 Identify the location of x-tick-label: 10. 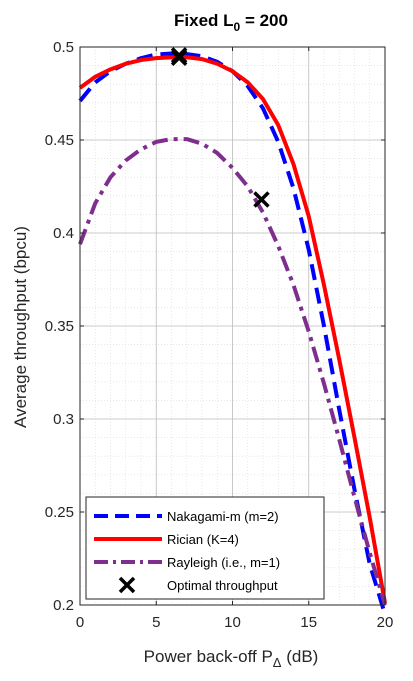
(232, 622).